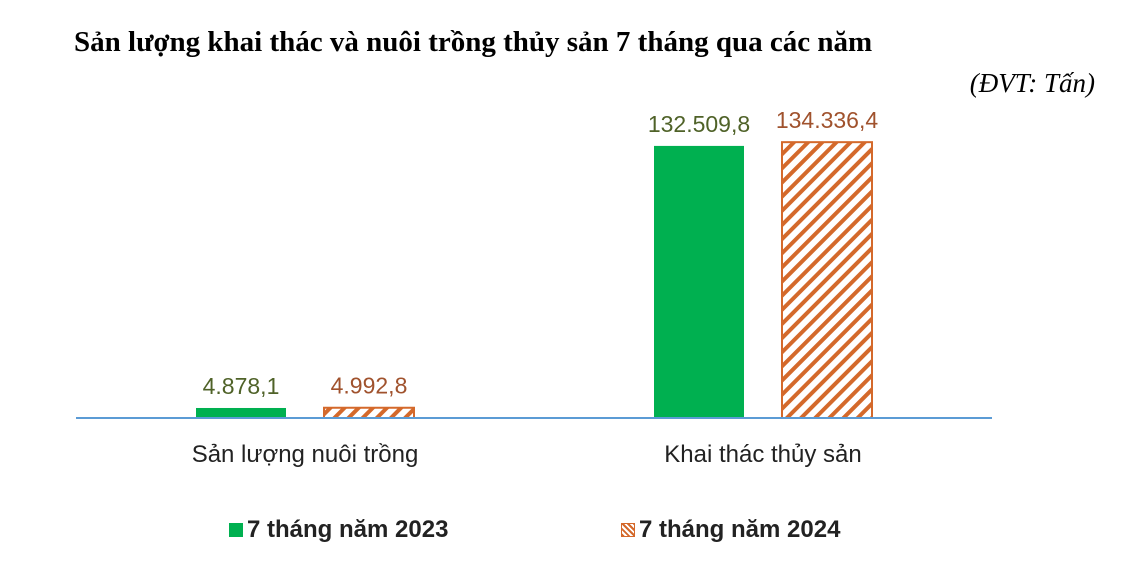 The width and height of the screenshot is (1139, 569). I want to click on legend-item-2023: 7 tháng năm 2023, so click(338, 530).